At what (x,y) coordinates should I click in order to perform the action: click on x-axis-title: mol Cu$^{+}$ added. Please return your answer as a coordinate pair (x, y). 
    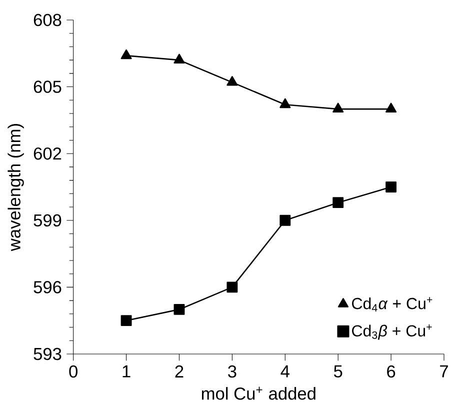
    Looking at the image, I should click on (259, 393).